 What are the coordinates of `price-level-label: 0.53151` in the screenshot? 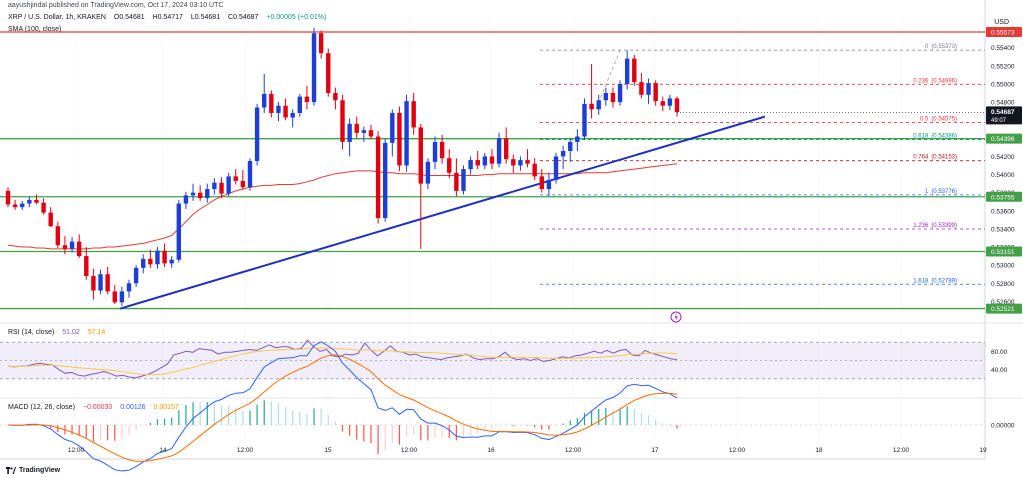 It's located at (1003, 252).